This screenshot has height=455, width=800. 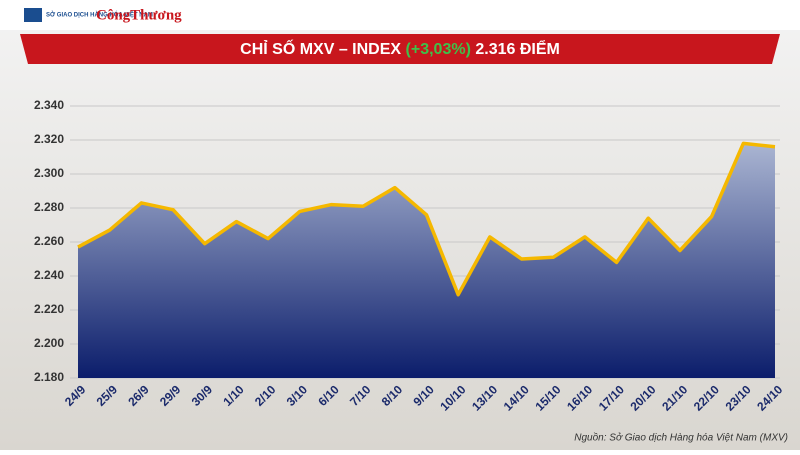 I want to click on mxv-icon, so click(x=33, y=15).